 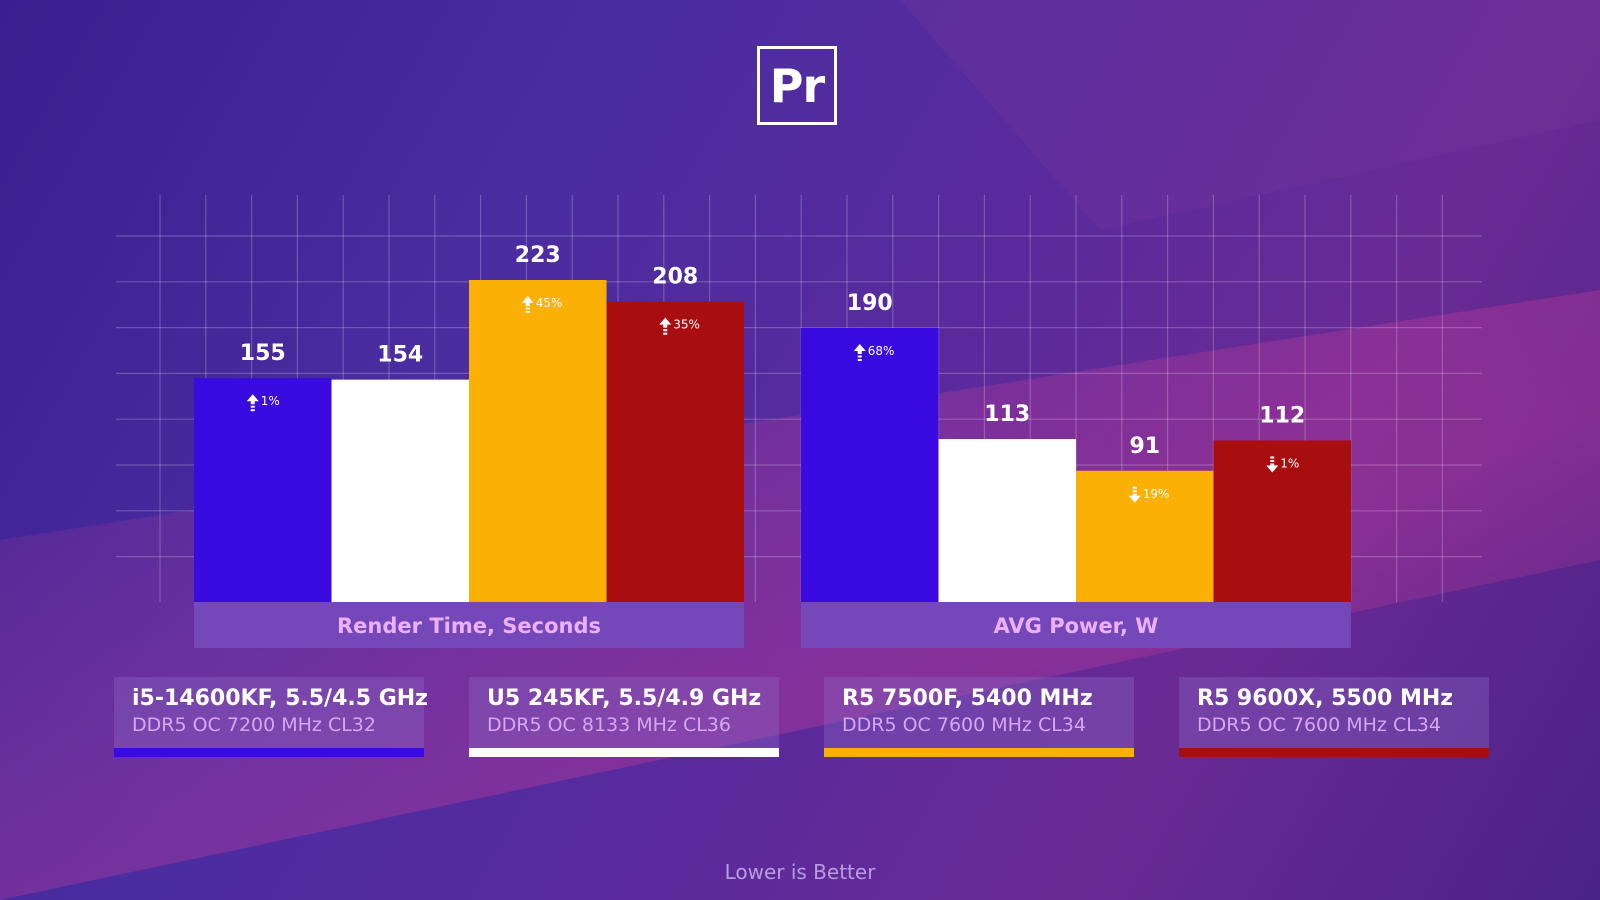 I want to click on change-percent-label: 35%, so click(x=686, y=325).